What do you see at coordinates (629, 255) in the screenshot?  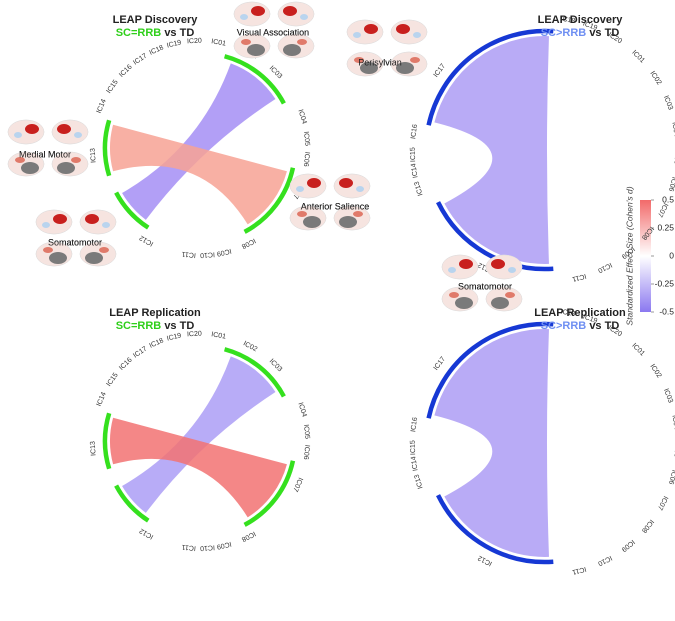 I see `colorbar-label: Standardized Effect Size (Cohen's d)` at bounding box center [629, 255].